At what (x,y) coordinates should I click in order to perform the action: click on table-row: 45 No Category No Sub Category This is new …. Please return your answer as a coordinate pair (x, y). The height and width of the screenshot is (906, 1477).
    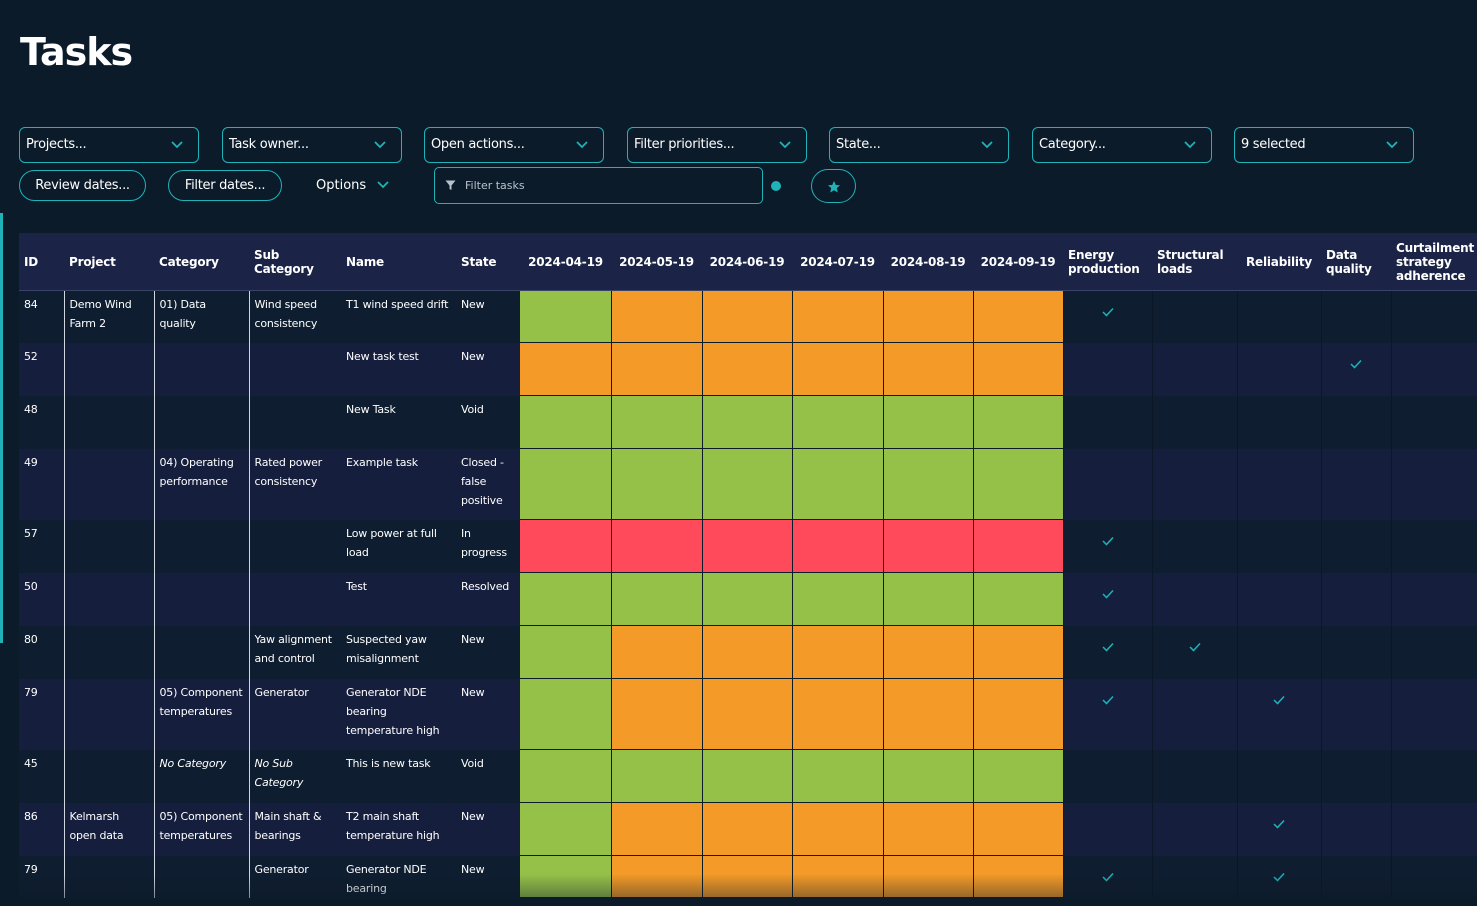
    Looking at the image, I should click on (748, 776).